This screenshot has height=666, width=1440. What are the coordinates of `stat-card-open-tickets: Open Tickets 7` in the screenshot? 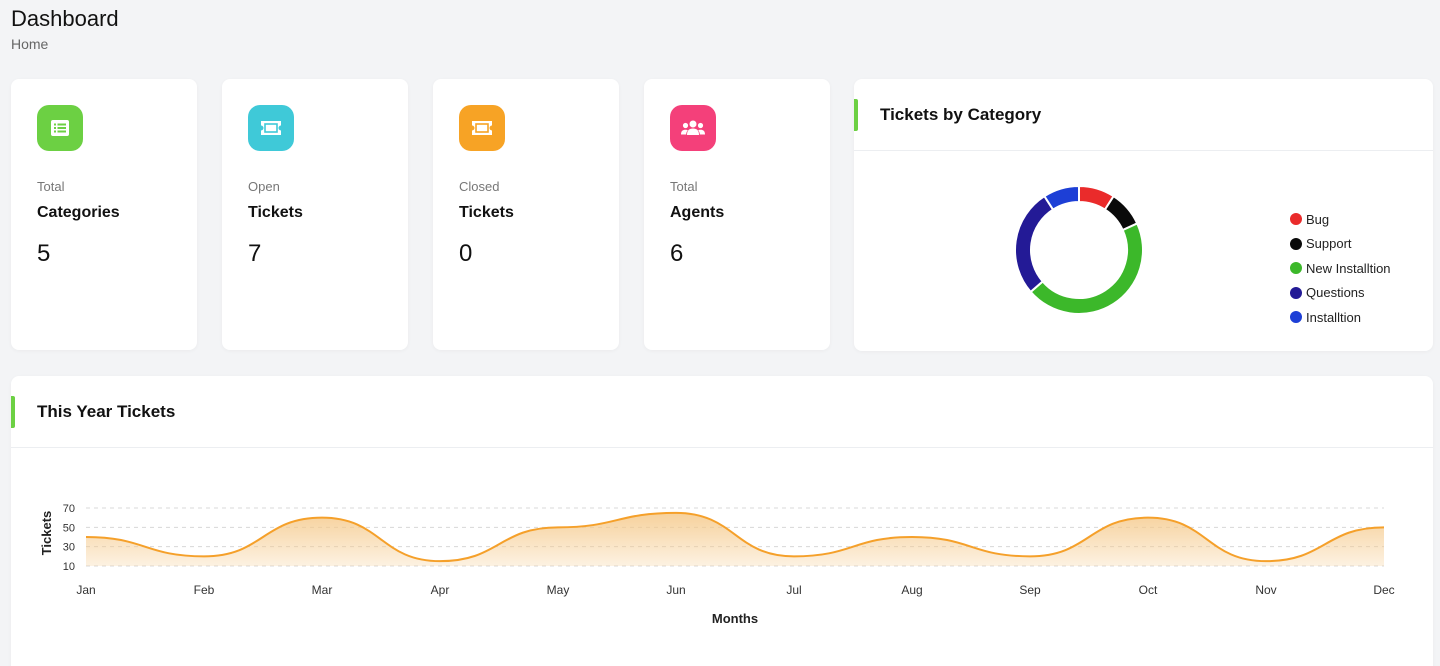 It's located at (315, 214).